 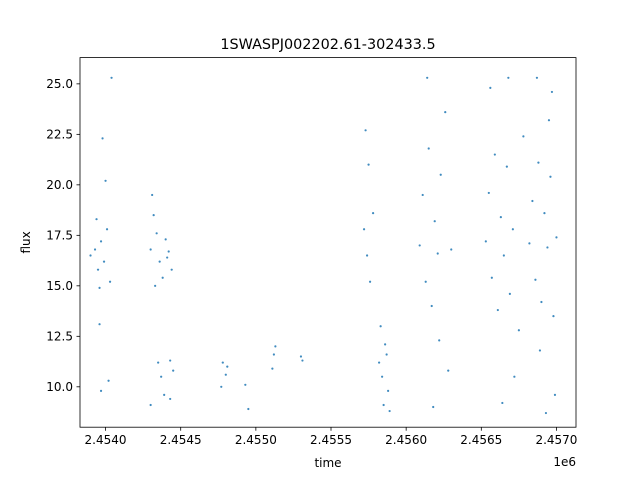 I want to click on x-axis-offset-label: 1e6, so click(x=564, y=462).